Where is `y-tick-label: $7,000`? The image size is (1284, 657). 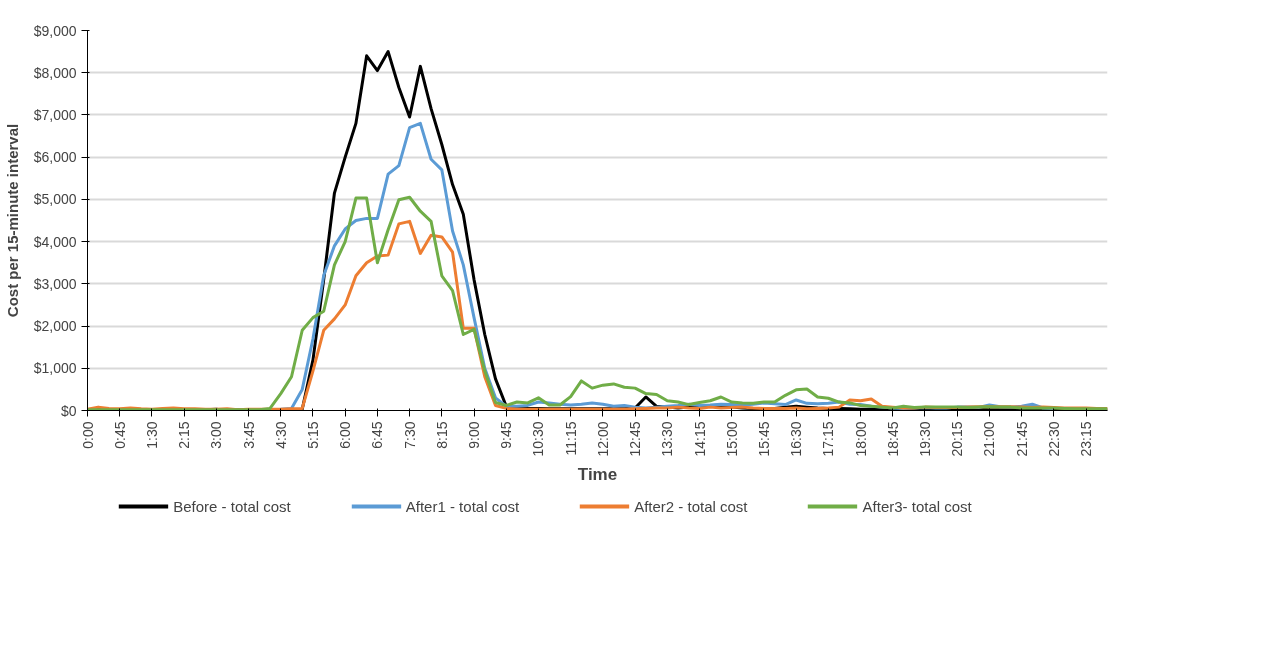 y-tick-label: $7,000 is located at coordinates (55, 114).